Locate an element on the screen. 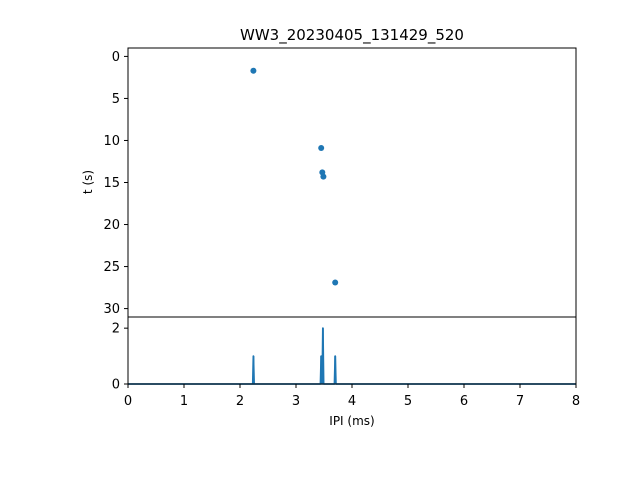 The height and width of the screenshot is (480, 640). x-axis-label: IPI (ms) is located at coordinates (351, 421).